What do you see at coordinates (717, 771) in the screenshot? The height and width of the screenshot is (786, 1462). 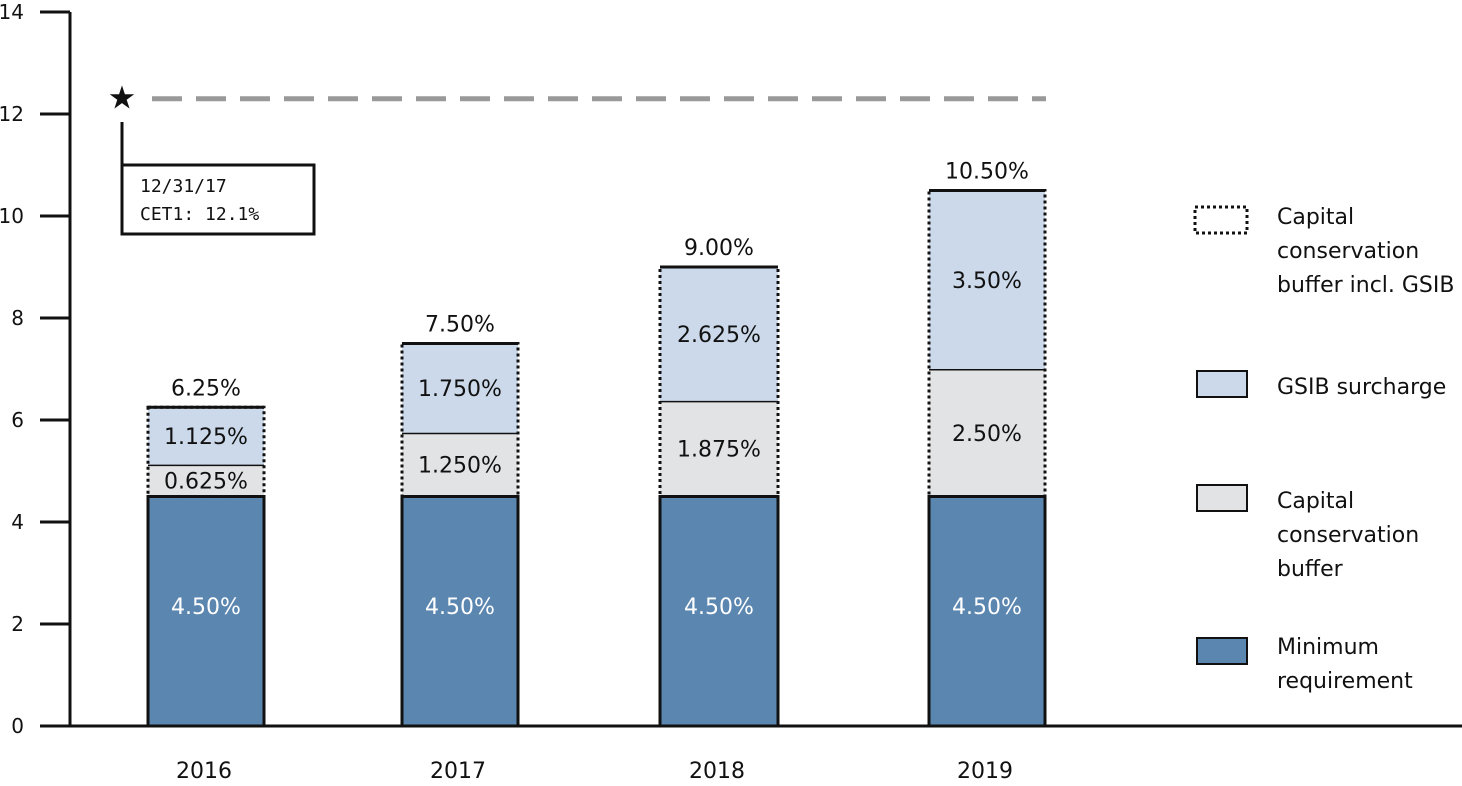 I see `x-tick-label: 2018` at bounding box center [717, 771].